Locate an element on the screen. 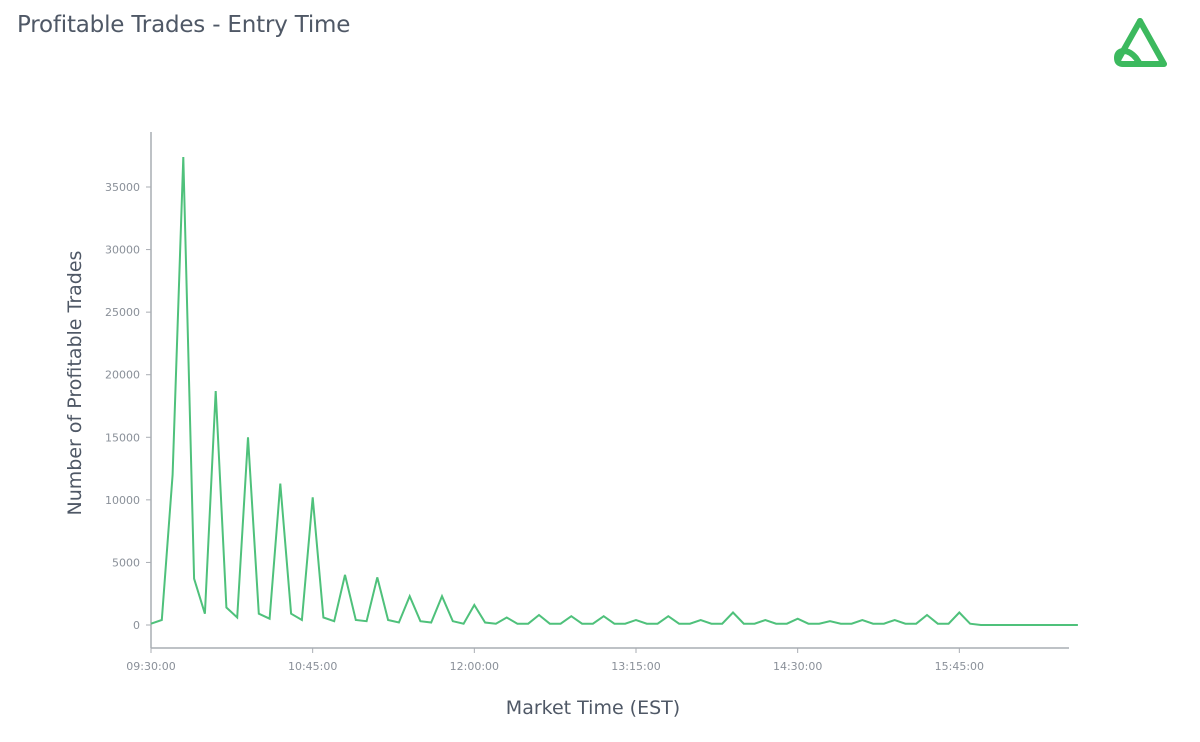  y-tick-label: 5000 is located at coordinates (126, 562).